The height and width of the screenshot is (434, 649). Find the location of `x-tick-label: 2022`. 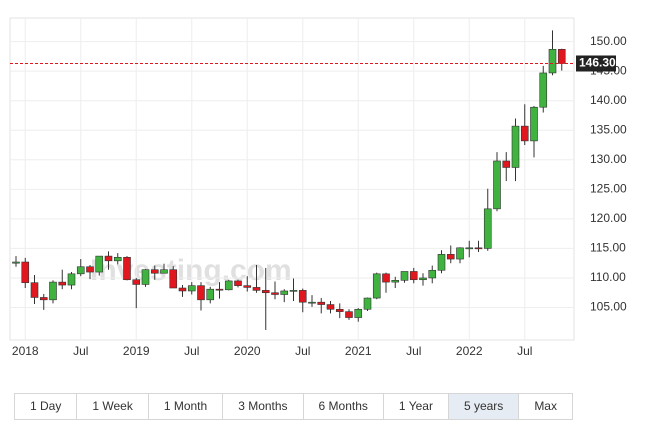

x-tick-label: 2022 is located at coordinates (469, 351).